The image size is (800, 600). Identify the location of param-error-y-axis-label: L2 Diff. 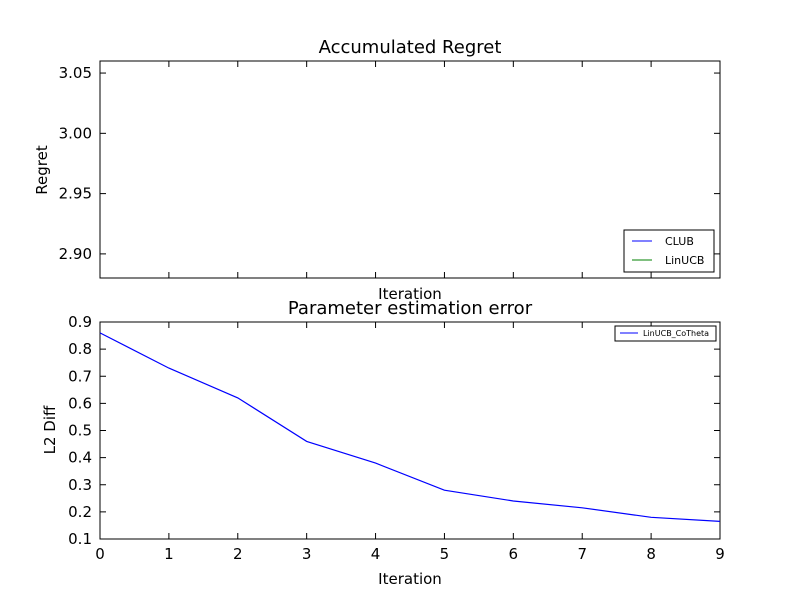
(50, 429).